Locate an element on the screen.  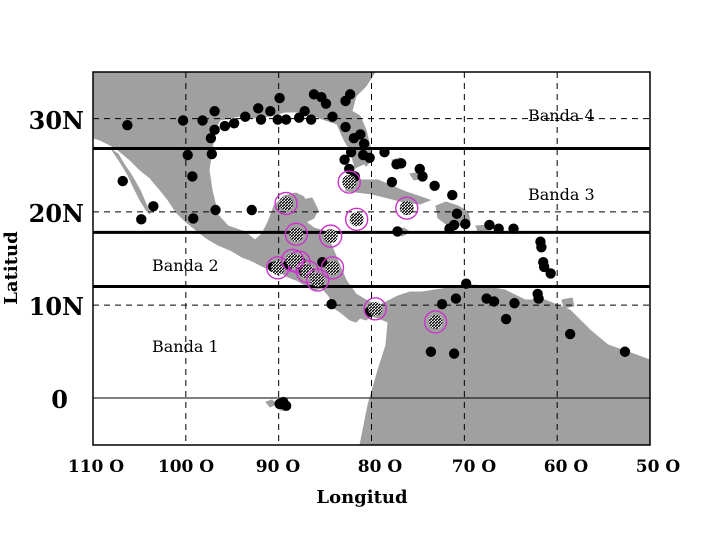
lon-tick-110: 110 O is located at coordinates (96, 467).